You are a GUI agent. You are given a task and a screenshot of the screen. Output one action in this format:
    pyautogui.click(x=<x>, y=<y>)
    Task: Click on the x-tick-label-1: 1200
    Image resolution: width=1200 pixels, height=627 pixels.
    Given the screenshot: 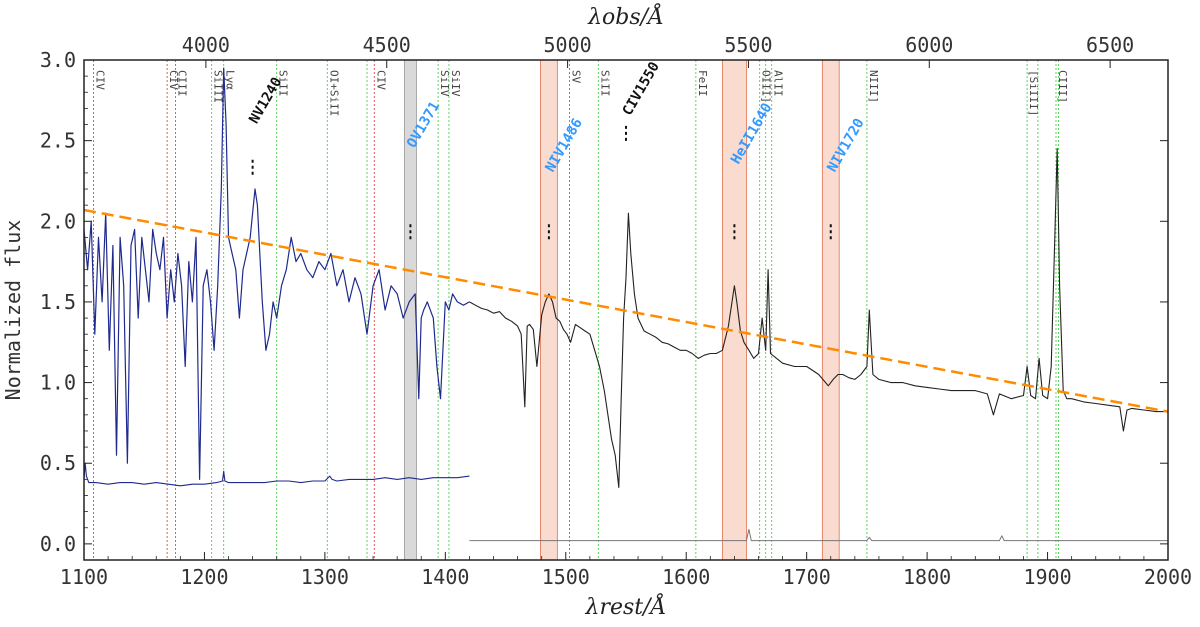 What is the action you would take?
    pyautogui.click(x=204, y=577)
    